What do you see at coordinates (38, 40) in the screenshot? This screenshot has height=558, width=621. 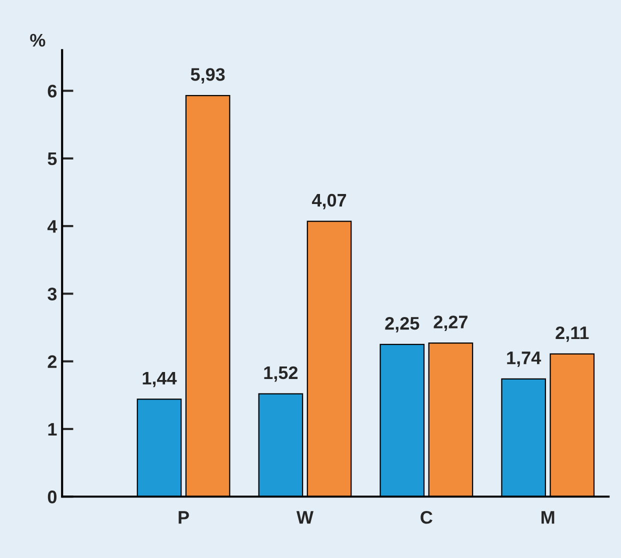 I see `y-axis-title: %` at bounding box center [38, 40].